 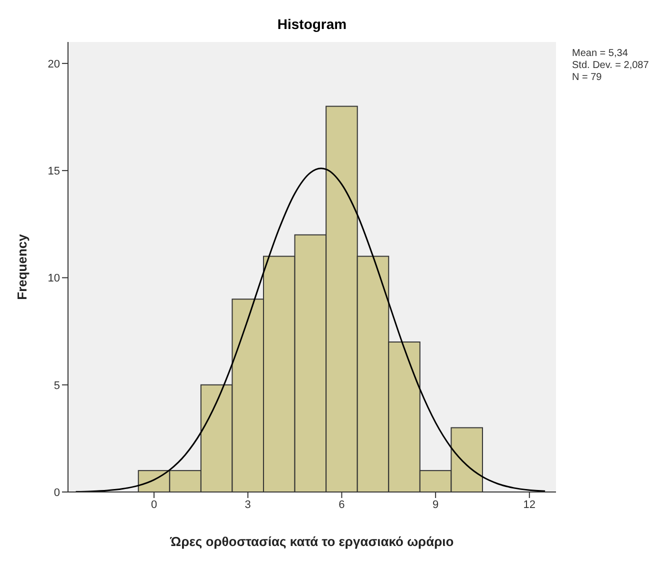 I want to click on y-tick-label: 15, so click(x=54, y=171).